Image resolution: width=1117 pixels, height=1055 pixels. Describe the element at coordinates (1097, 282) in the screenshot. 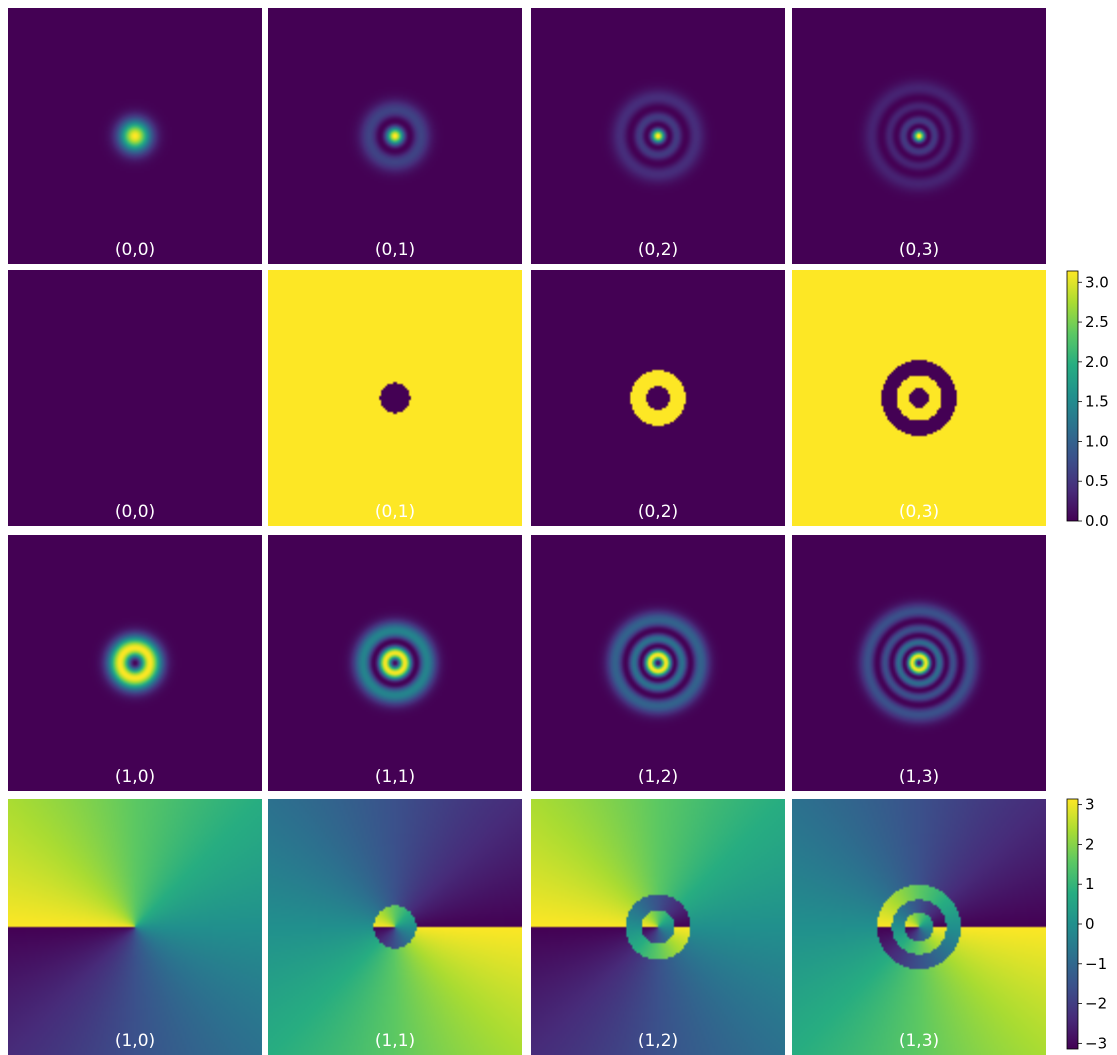

I see `colorbar-tick-label: 3.0` at that location.